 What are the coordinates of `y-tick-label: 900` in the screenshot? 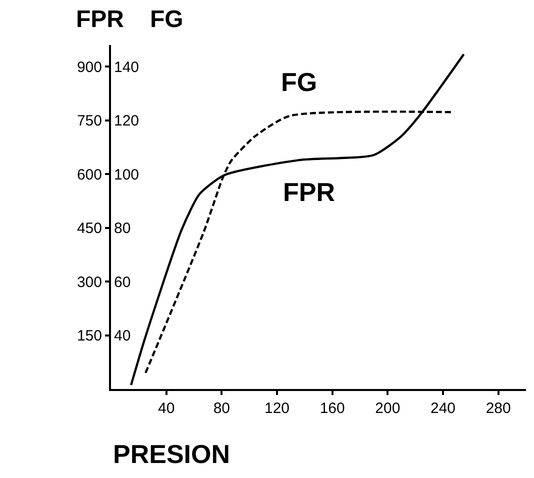 It's located at (89, 67).